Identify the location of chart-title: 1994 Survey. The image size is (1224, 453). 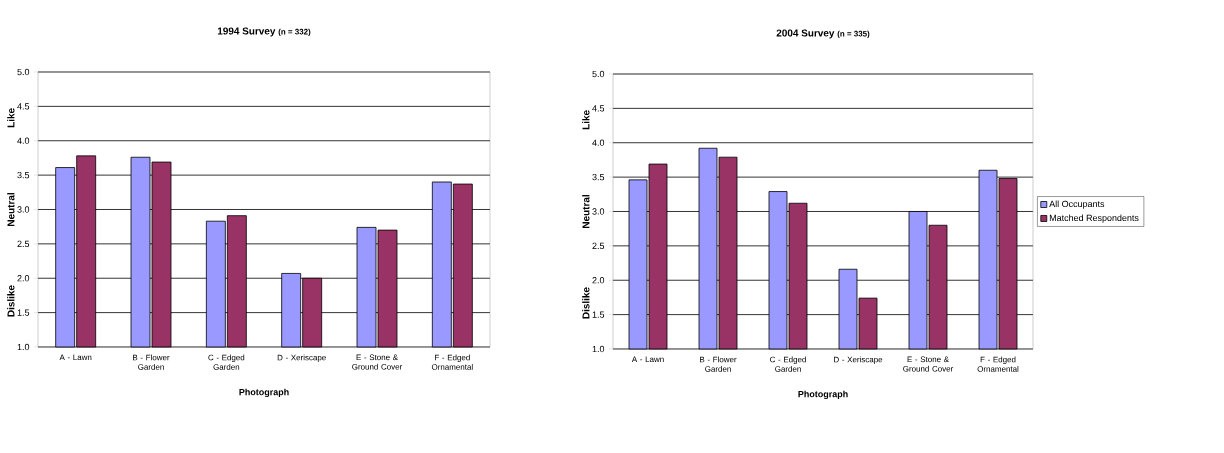
(246, 32).